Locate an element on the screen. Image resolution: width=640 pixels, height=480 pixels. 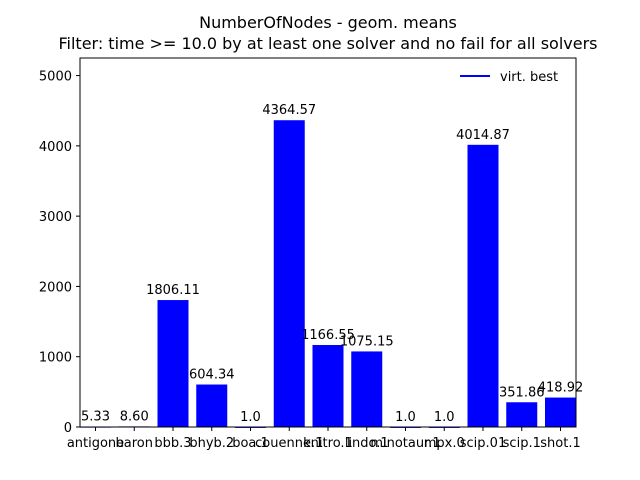
bar-scip.01 is located at coordinates (483, 285).